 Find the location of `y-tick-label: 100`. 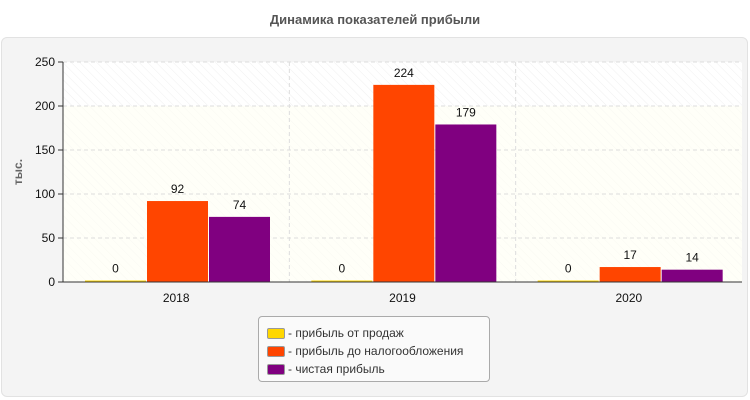

y-tick-label: 100 is located at coordinates (45, 194).